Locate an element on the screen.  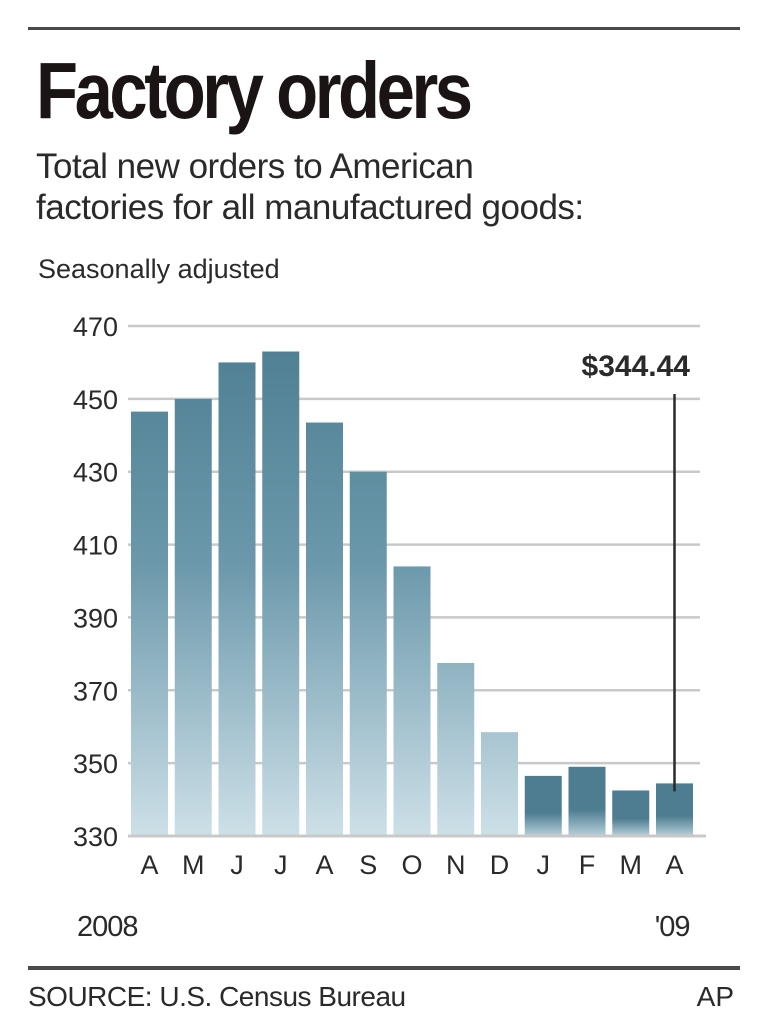
bottom-rule is located at coordinates (384, 968).